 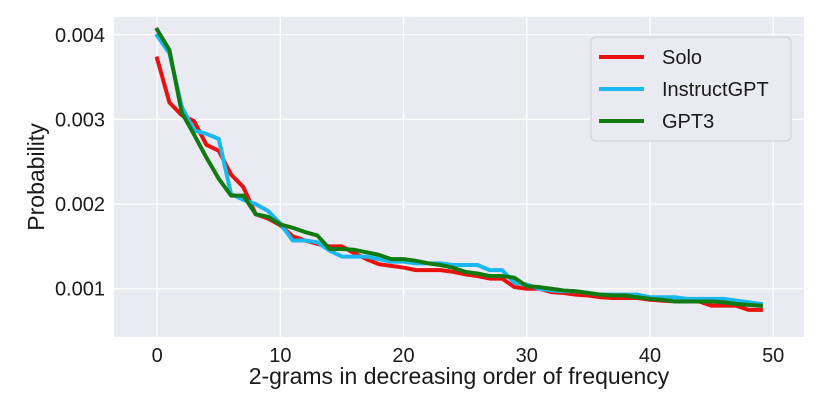 I want to click on x-tick-label: 20, so click(x=403, y=356).